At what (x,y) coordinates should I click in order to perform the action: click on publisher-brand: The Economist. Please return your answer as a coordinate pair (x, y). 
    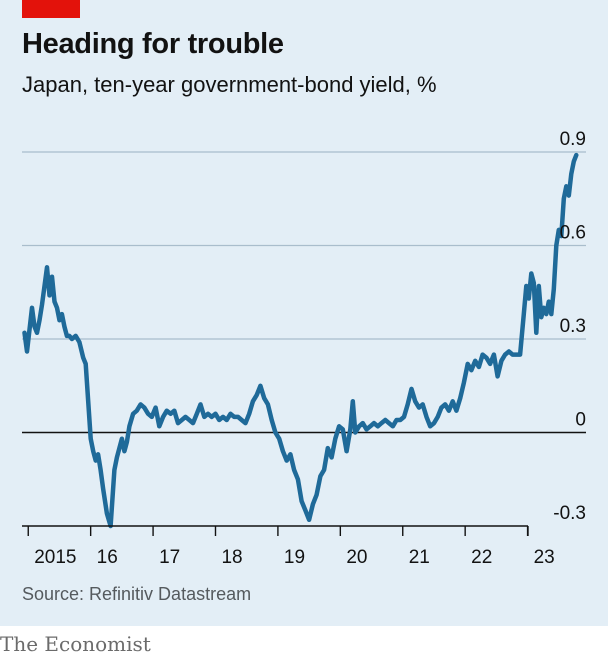
    Looking at the image, I should click on (75, 644).